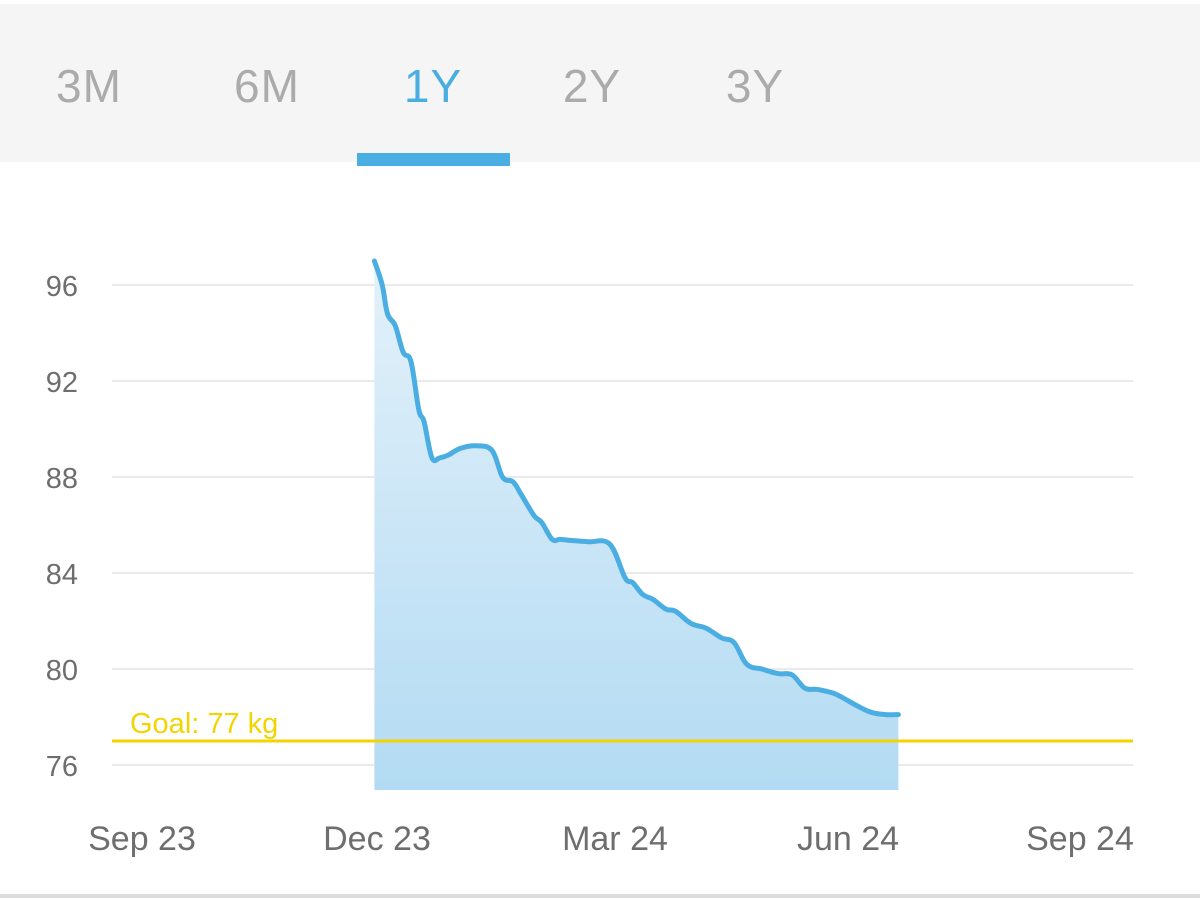  I want to click on x-tick-label: Dec 23, so click(377, 839).